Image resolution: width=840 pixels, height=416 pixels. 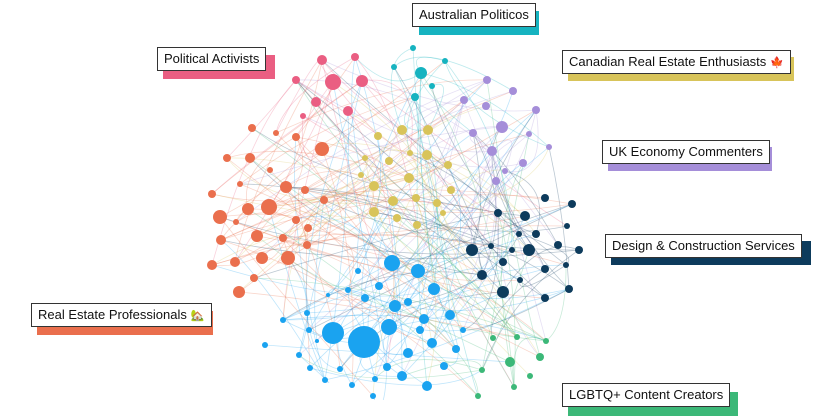 I want to click on canadian-real-estate-text: Canadian Real Estate Enthusiasts, so click(x=668, y=61).